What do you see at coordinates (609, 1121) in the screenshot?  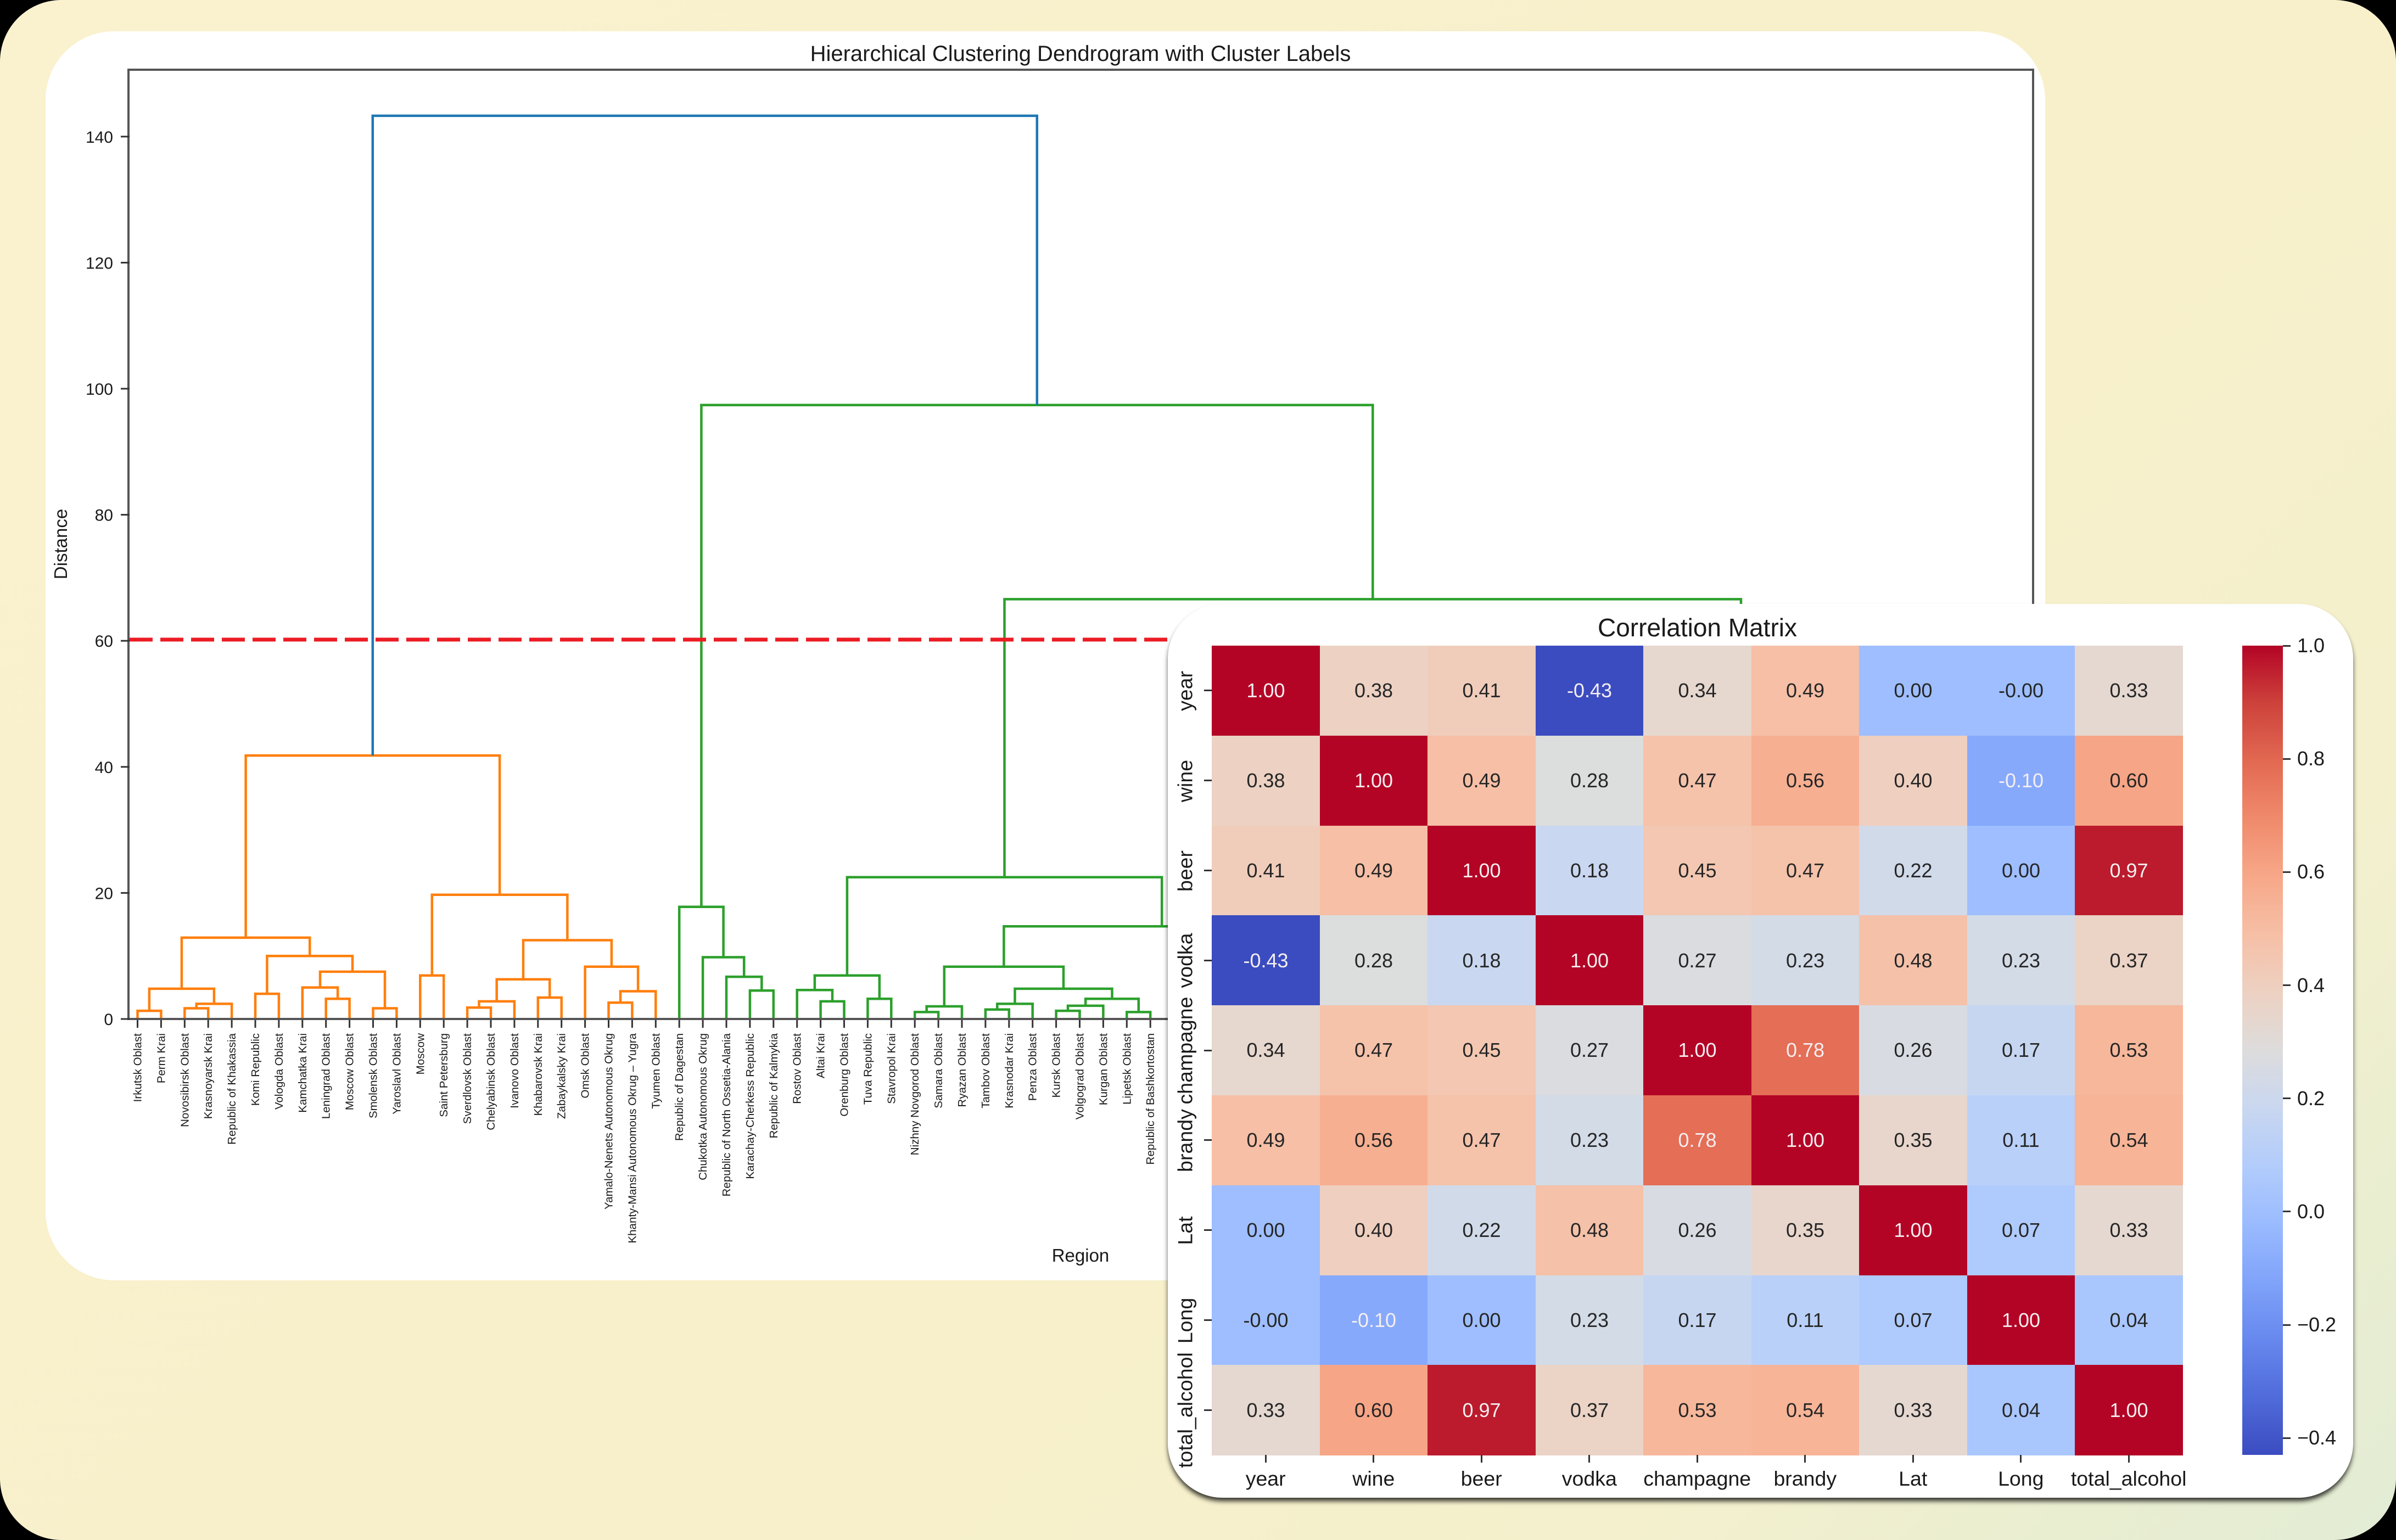 I see `svg-text: Yamalo-Nenets Autonomous Okrug` at bounding box center [609, 1121].